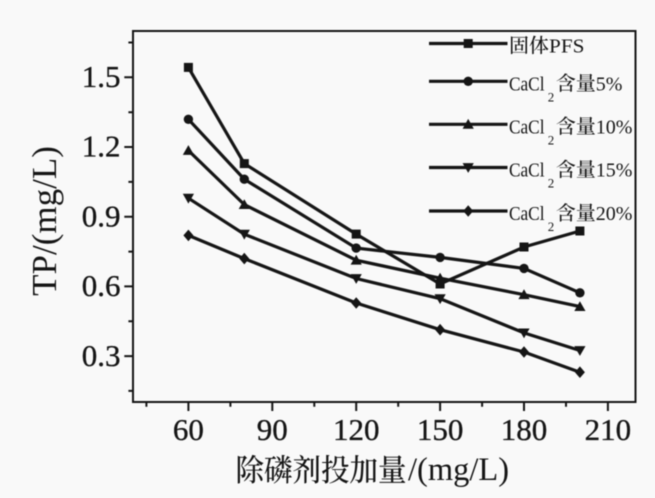  What do you see at coordinates (188, 429) in the screenshot?
I see `svg-text: 60` at bounding box center [188, 429].